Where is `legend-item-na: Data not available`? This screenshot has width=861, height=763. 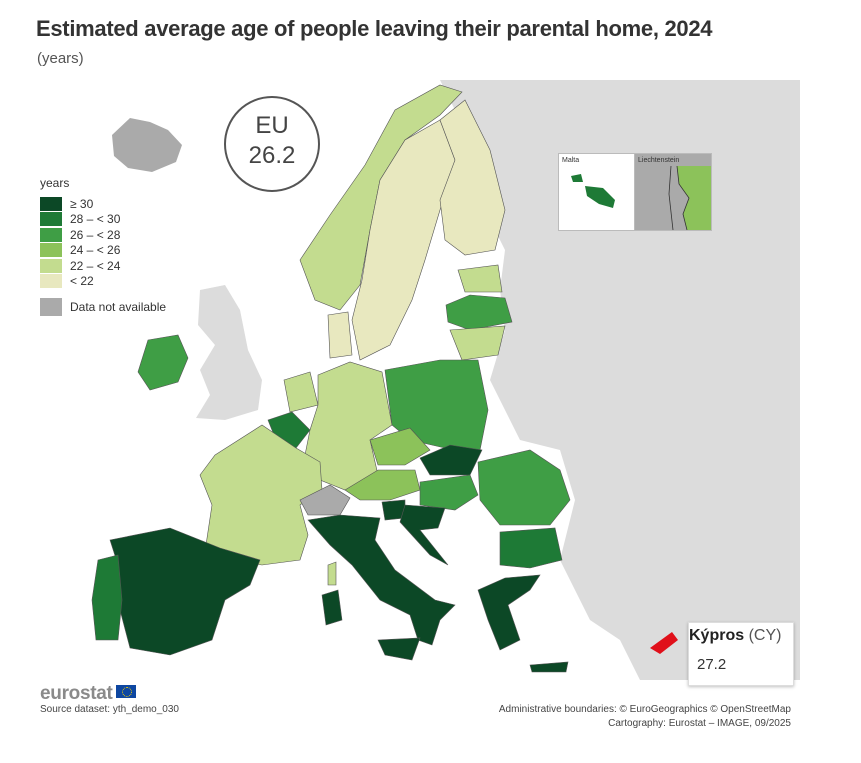 legend-item-na: Data not available is located at coordinates (103, 306).